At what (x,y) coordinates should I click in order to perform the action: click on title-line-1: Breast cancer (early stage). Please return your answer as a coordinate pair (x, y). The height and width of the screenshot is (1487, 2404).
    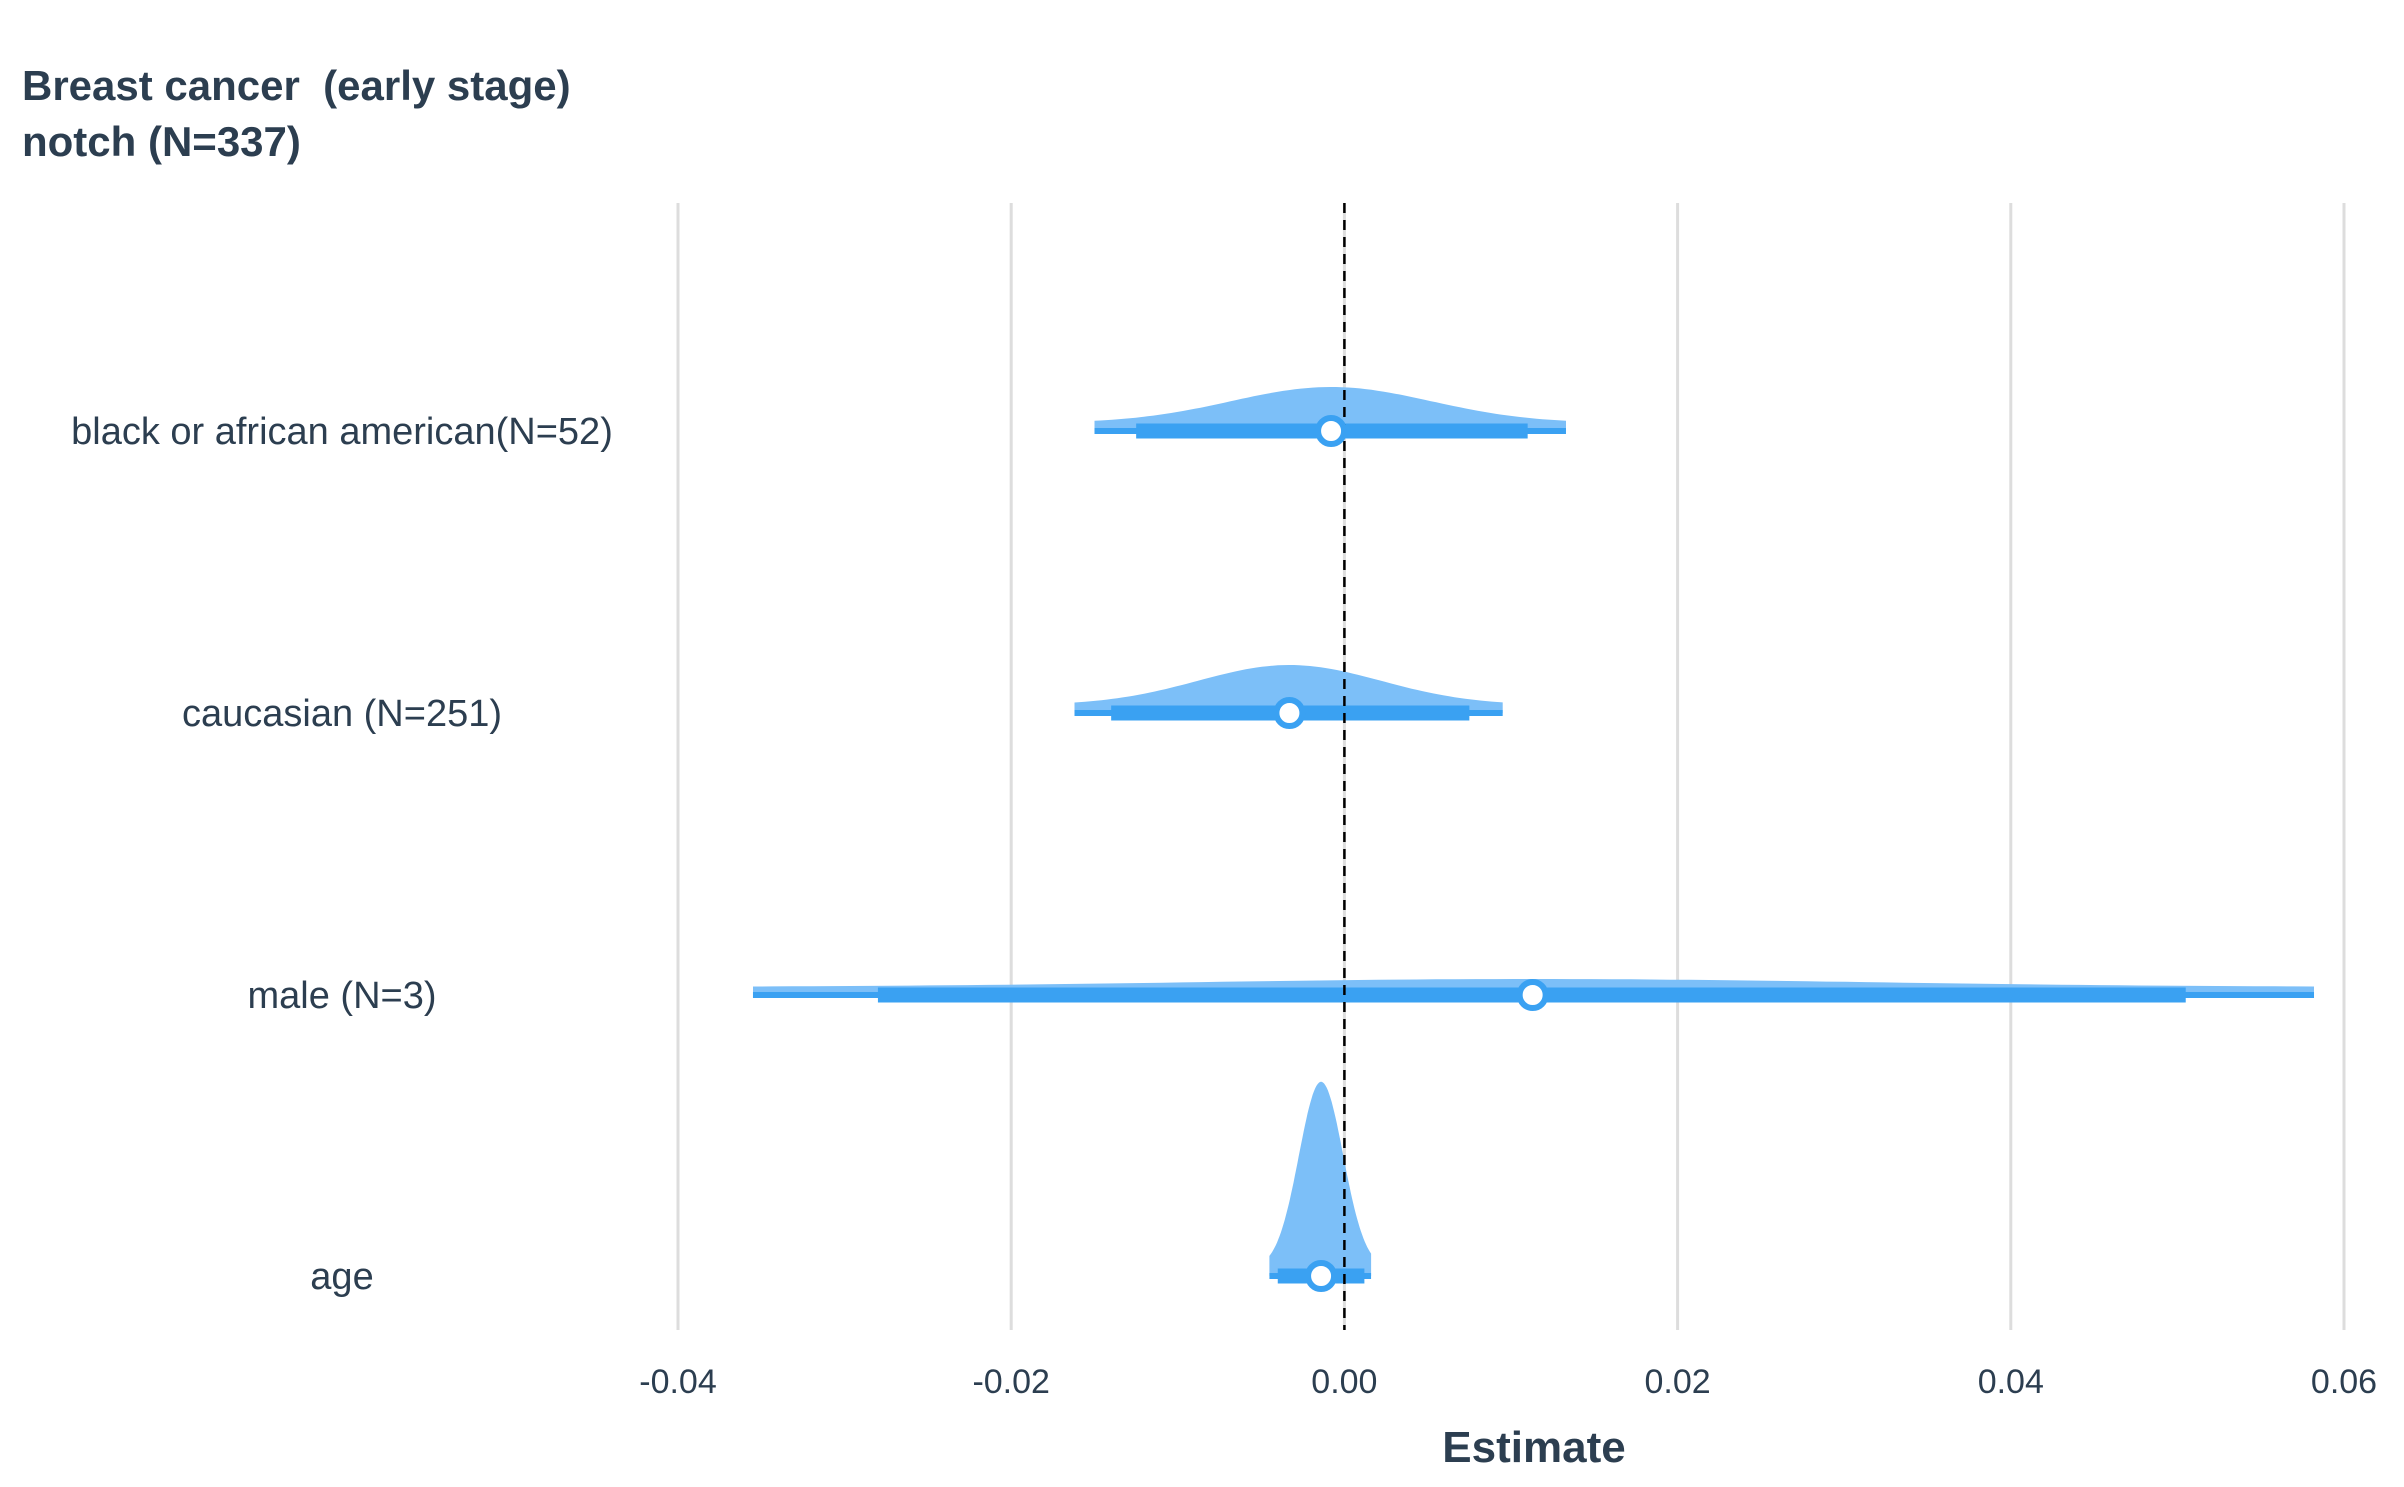
    Looking at the image, I should click on (296, 85).